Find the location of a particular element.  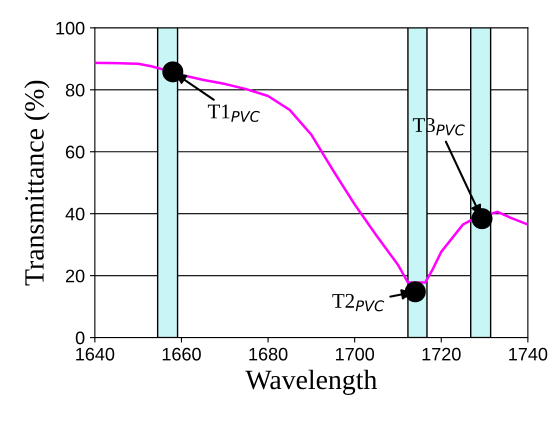

y-tick-label: 40 is located at coordinates (74, 214).